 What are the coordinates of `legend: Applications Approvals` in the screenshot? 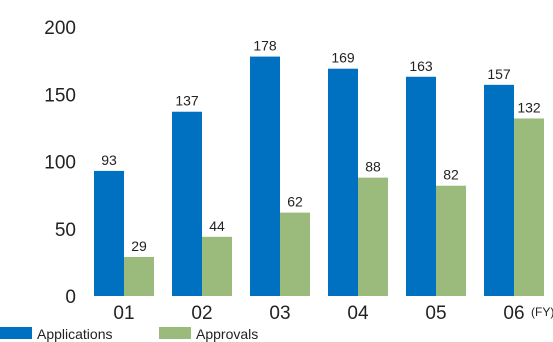 It's located at (129, 334).